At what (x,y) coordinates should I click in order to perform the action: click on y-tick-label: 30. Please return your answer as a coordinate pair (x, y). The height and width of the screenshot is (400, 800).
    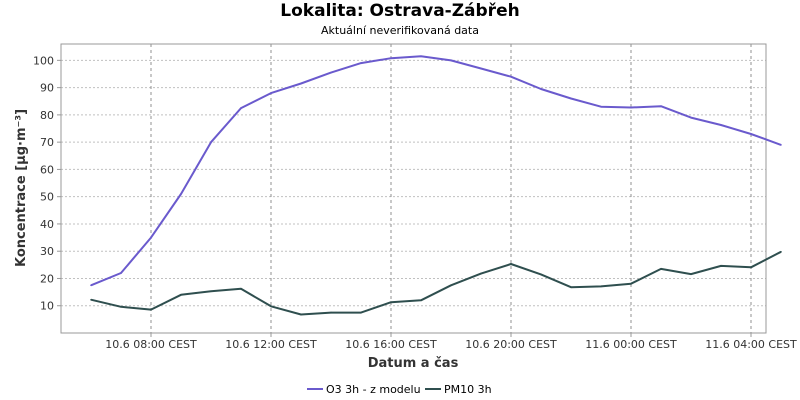
    Looking at the image, I should click on (47, 251).